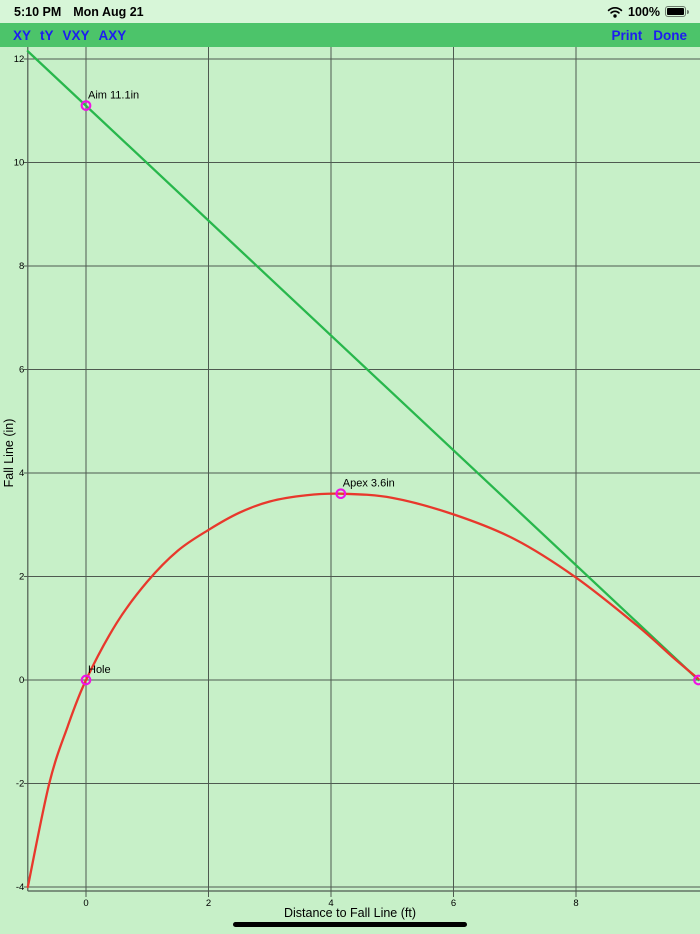 The image size is (700, 934). I want to click on wifi-icon, so click(615, 12).